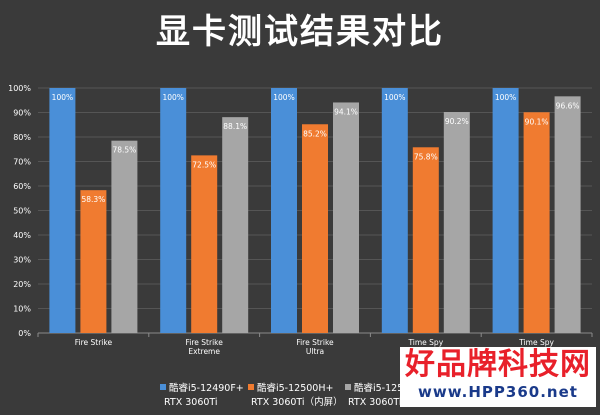 The image size is (600, 415). I want to click on bar-data-label: 58.3%, so click(93, 199).